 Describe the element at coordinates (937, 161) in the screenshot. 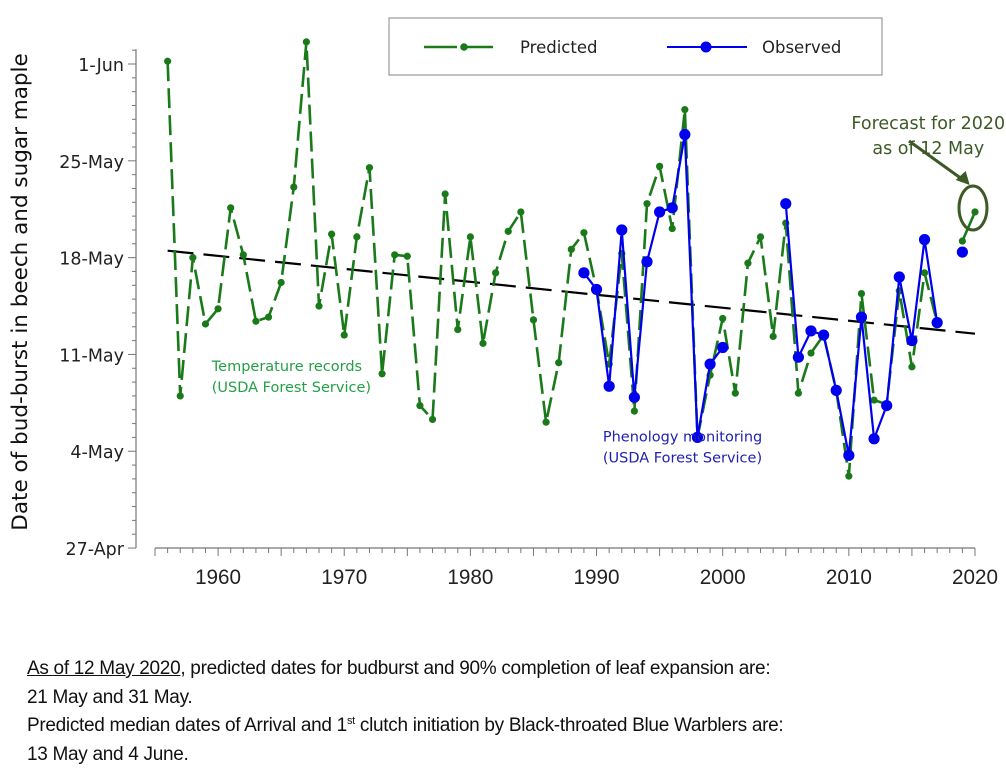

I see `forecast-arrow-icon` at that location.